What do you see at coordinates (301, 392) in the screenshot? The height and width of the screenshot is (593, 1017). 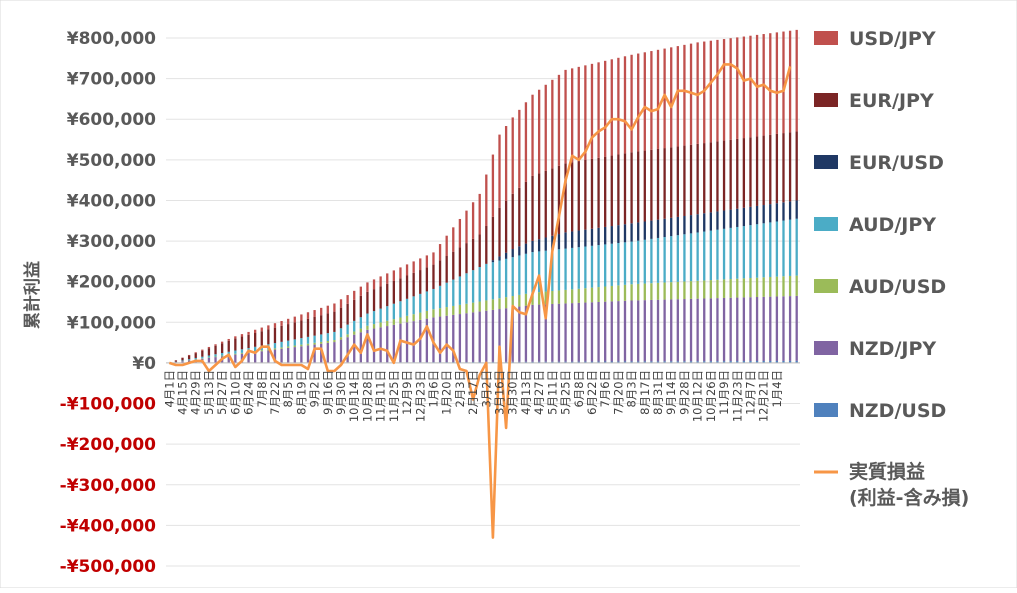 I see `x-tick-label: 8月19日` at bounding box center [301, 392].